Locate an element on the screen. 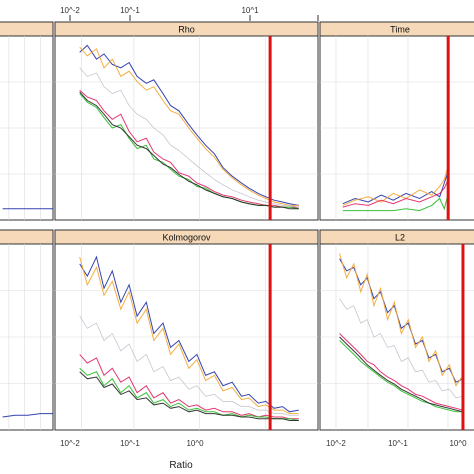  panel-title: Rho is located at coordinates (186, 30).